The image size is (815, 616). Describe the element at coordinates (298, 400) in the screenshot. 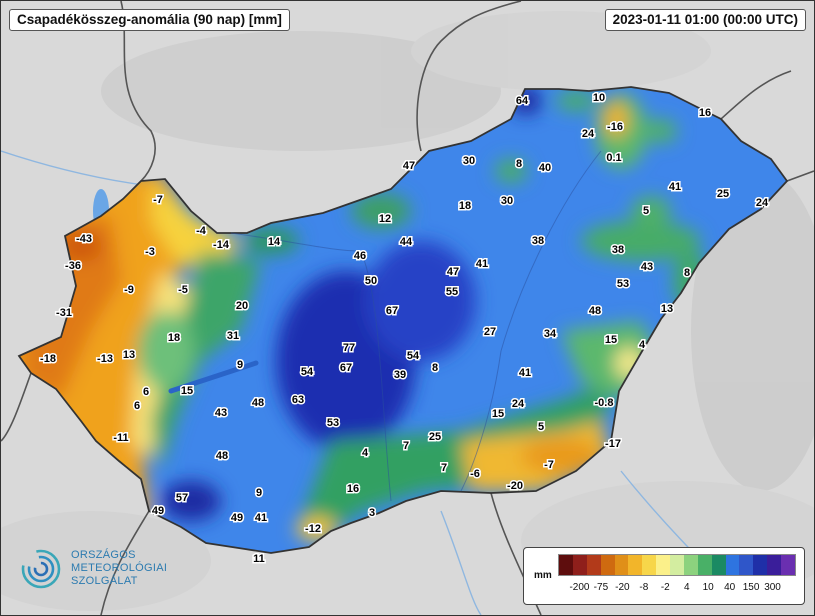

I see `station-value-label: 63` at that location.